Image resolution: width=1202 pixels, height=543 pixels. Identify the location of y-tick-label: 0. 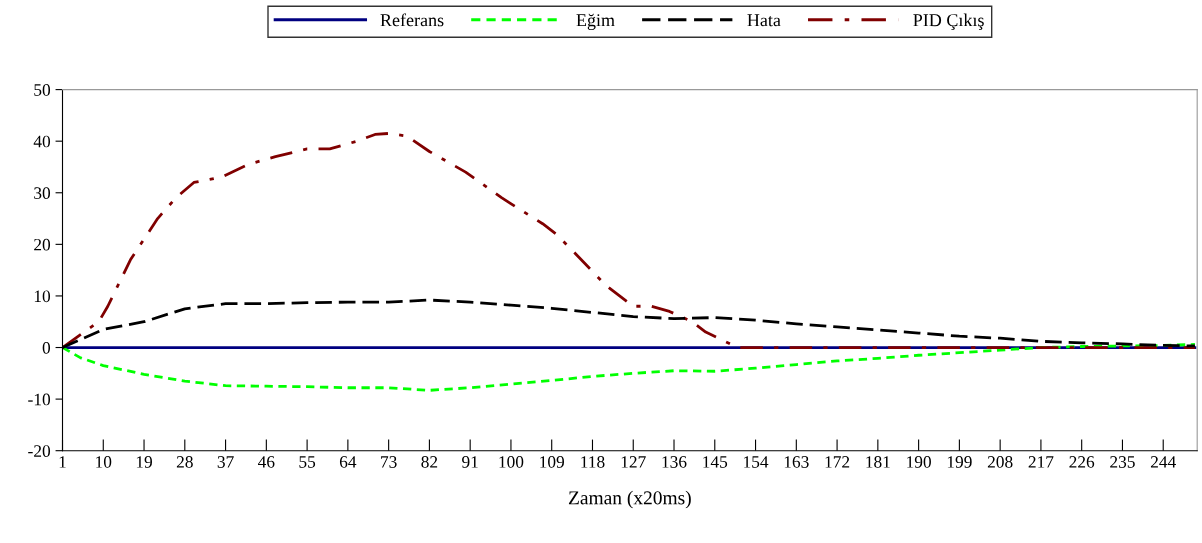
(46, 348).